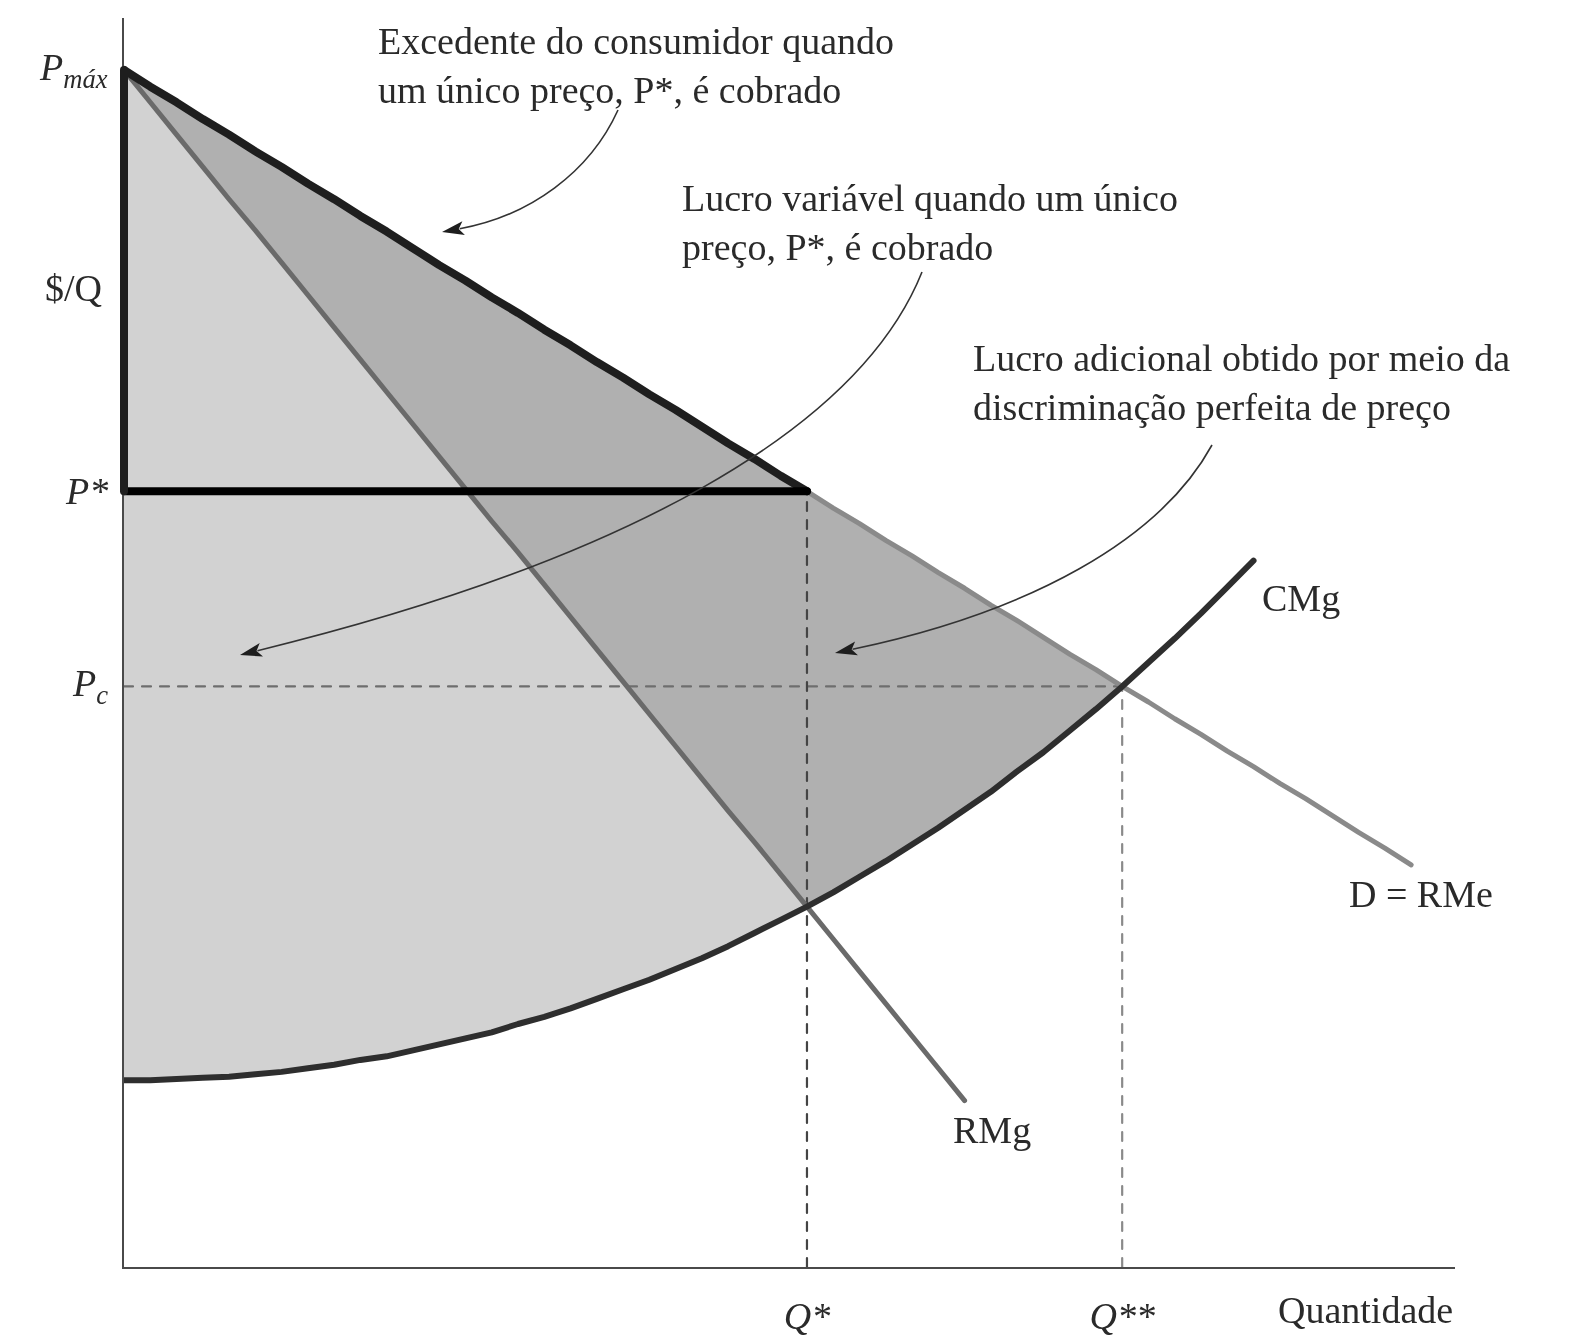  I want to click on series-label: CMg, so click(1301, 598).